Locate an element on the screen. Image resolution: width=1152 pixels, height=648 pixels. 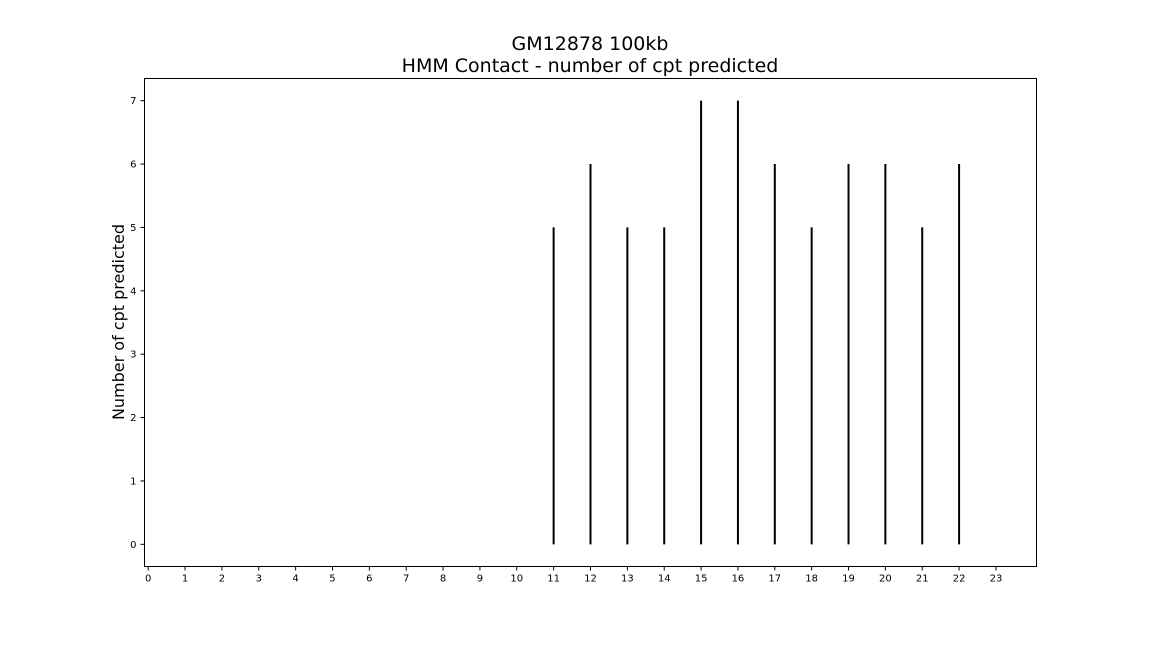
x-tick-label: 9 is located at coordinates (480, 579).